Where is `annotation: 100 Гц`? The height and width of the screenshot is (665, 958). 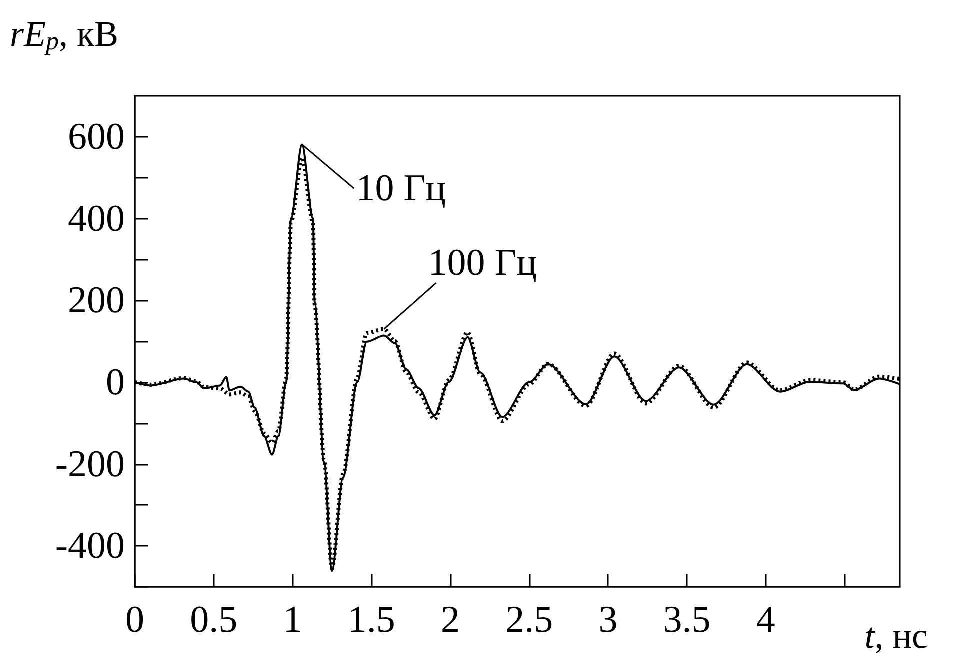
annotation: 100 Гц is located at coordinates (483, 263).